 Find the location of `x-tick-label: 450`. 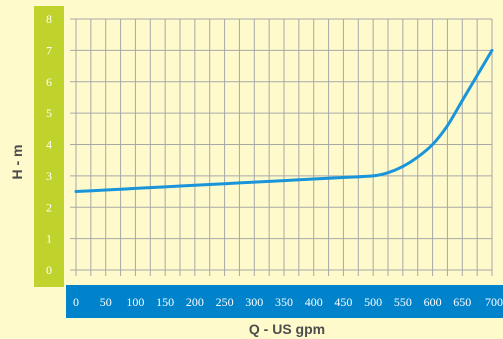

x-tick-label: 450 is located at coordinates (343, 302).